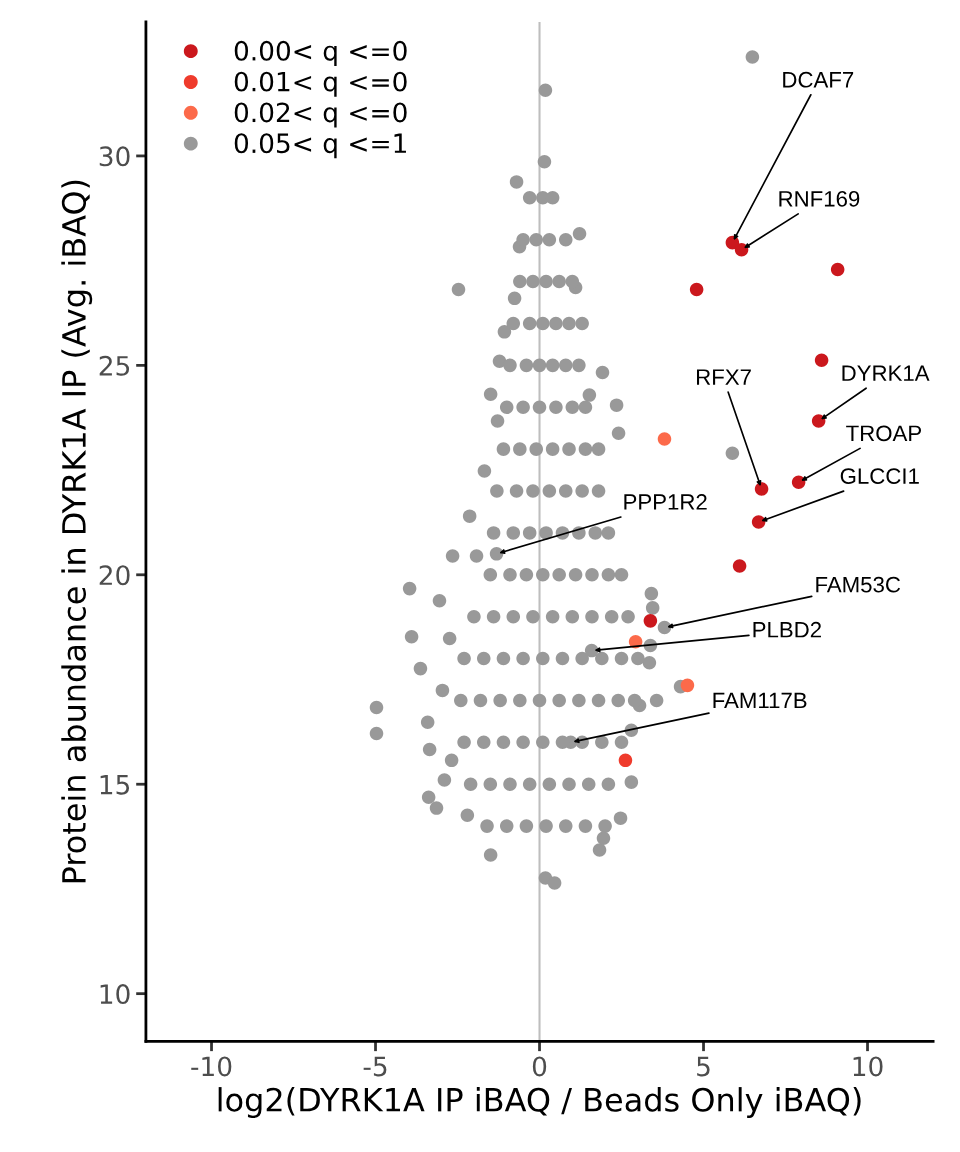  Describe the element at coordinates (114, 365) in the screenshot. I see `y-tick-label: 25` at that location.